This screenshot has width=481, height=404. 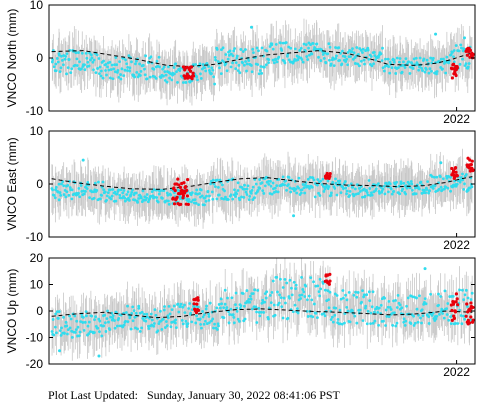 I want to click on footer-label: Plot Last Updated:, so click(x=93, y=395).